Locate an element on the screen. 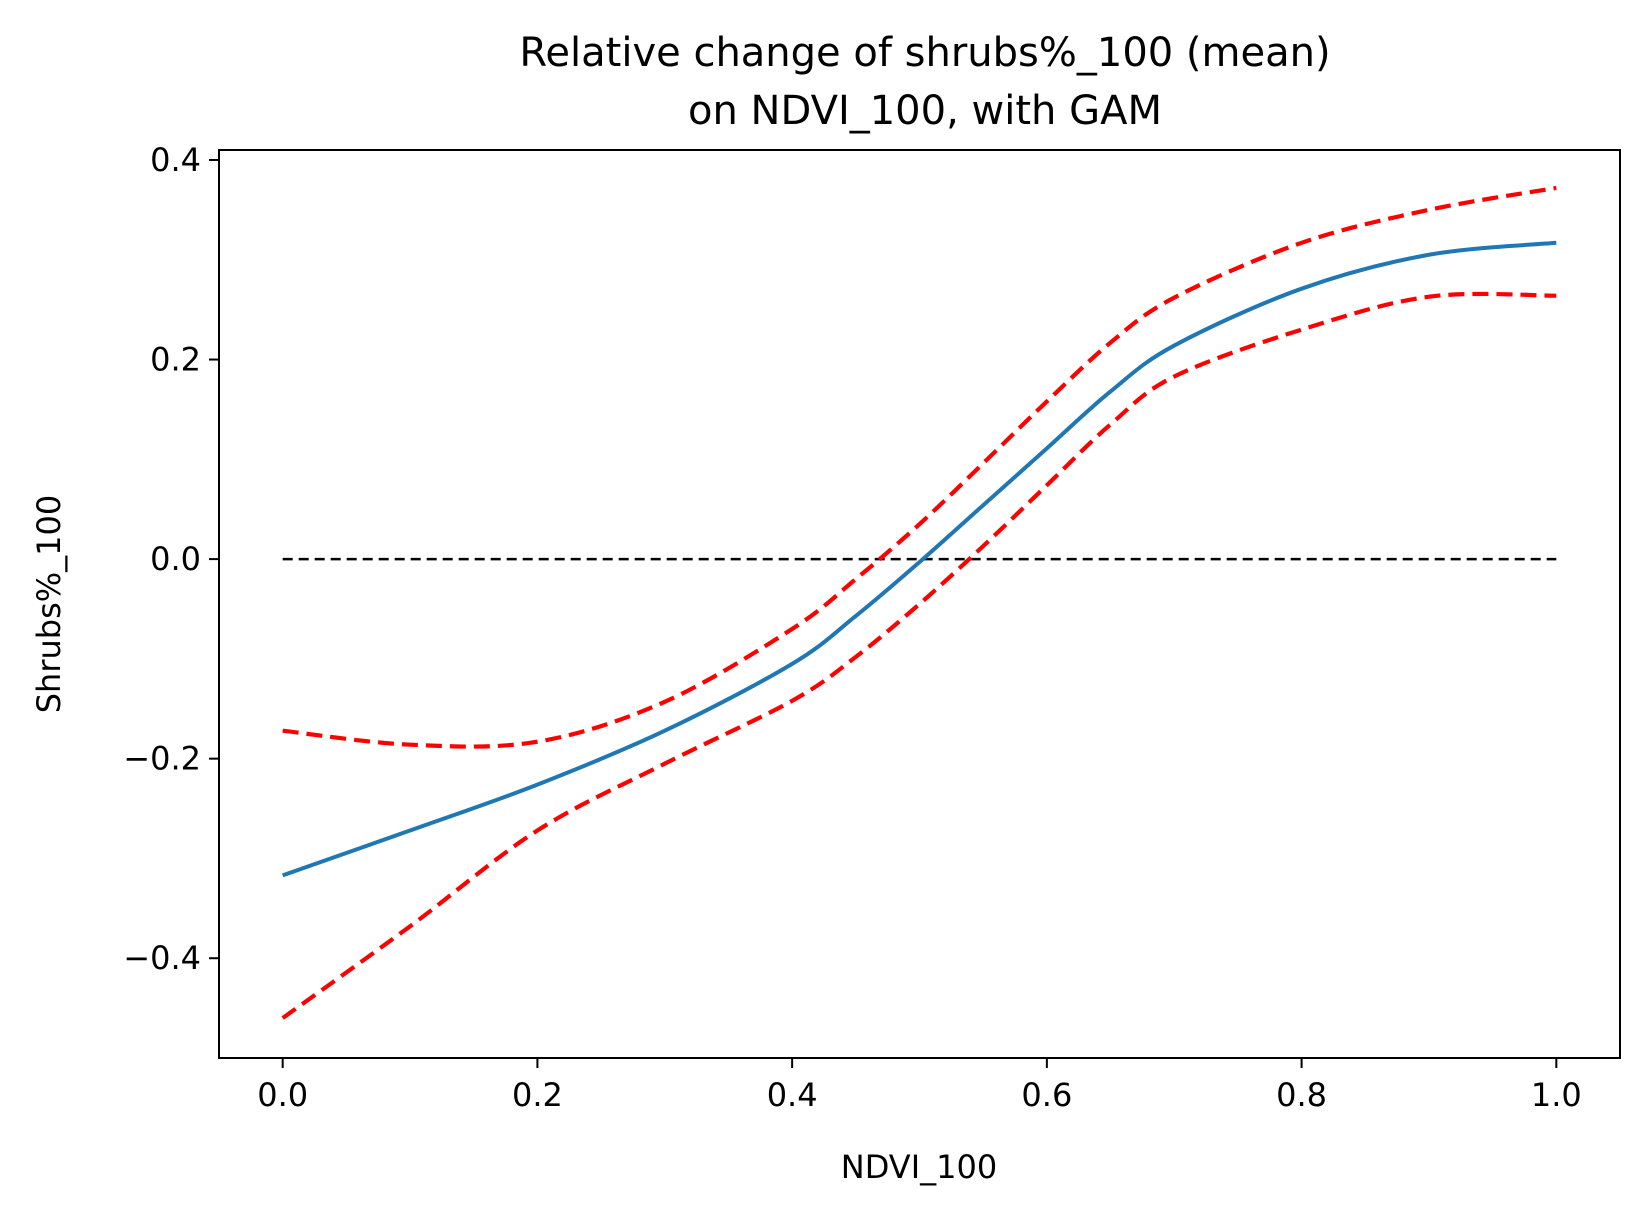 Image resolution: width=1642 pixels, height=1212 pixels. x-tick-label: 0.4 is located at coordinates (792, 1095).